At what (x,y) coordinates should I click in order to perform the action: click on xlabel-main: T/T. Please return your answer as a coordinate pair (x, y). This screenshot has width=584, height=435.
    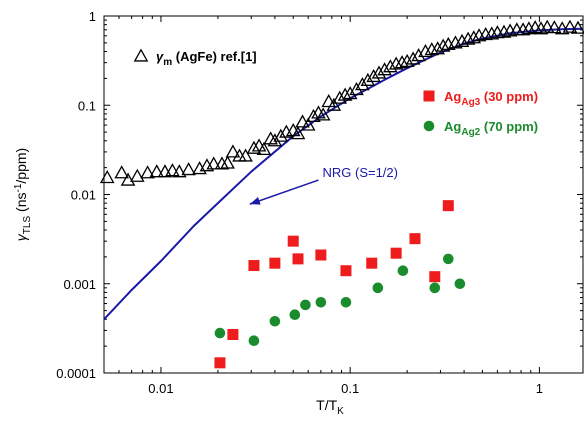
    Looking at the image, I should click on (326, 405).